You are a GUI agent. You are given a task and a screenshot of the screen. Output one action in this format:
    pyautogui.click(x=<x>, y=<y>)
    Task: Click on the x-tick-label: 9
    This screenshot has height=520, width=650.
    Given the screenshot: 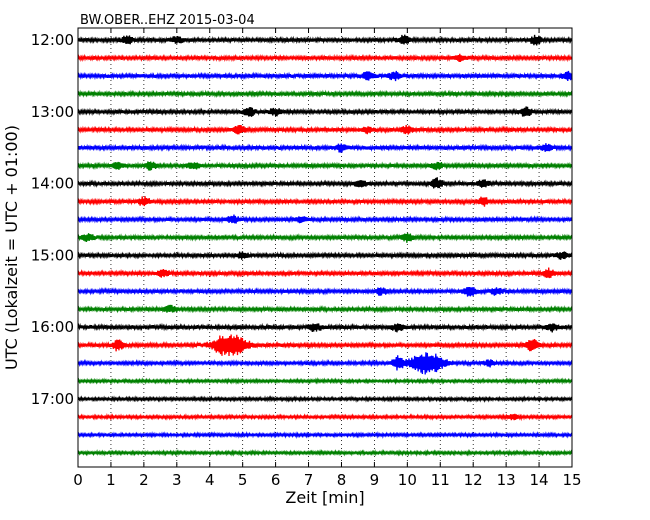 What is the action you would take?
    pyautogui.click(x=375, y=480)
    